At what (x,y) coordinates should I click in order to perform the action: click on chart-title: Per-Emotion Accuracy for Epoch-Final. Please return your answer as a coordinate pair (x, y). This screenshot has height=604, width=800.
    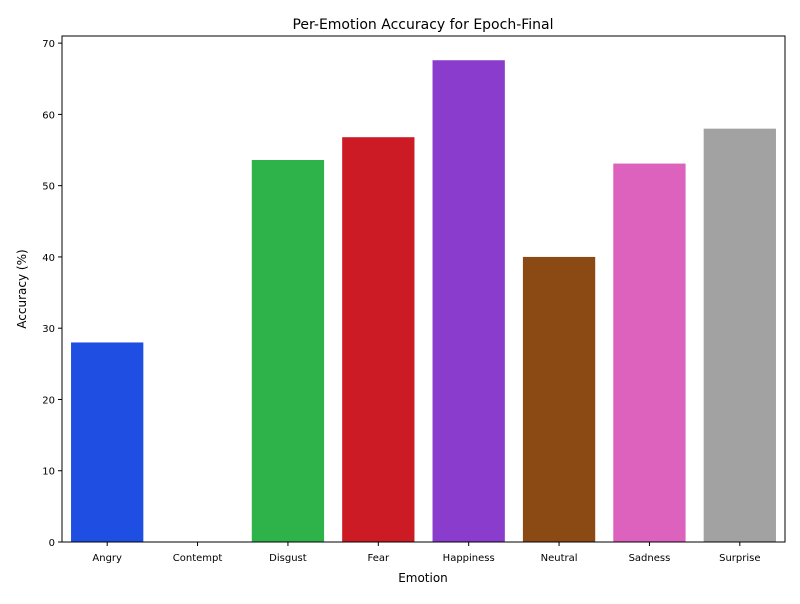
    Looking at the image, I should click on (422, 25).